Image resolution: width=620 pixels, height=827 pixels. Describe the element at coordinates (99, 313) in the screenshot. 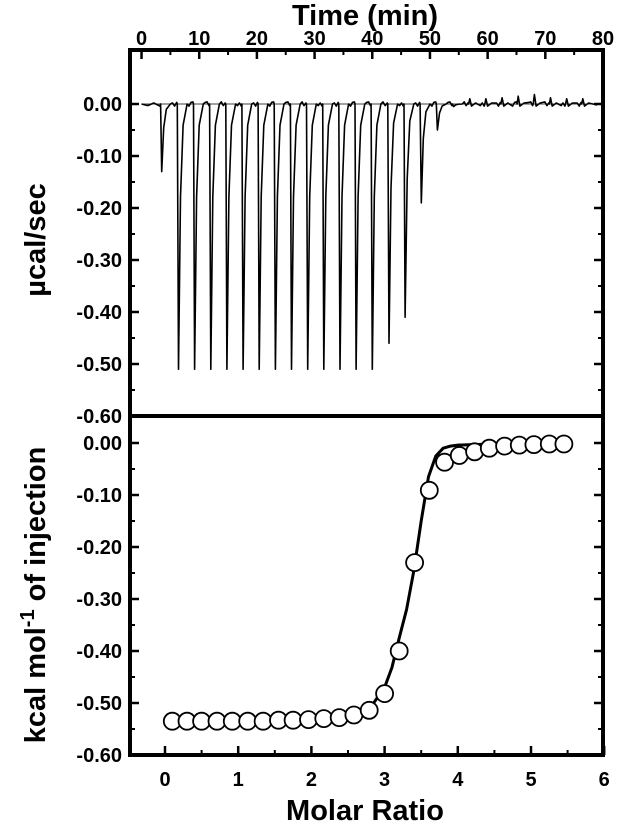

I see `top-y-tick-label: -0.40` at that location.